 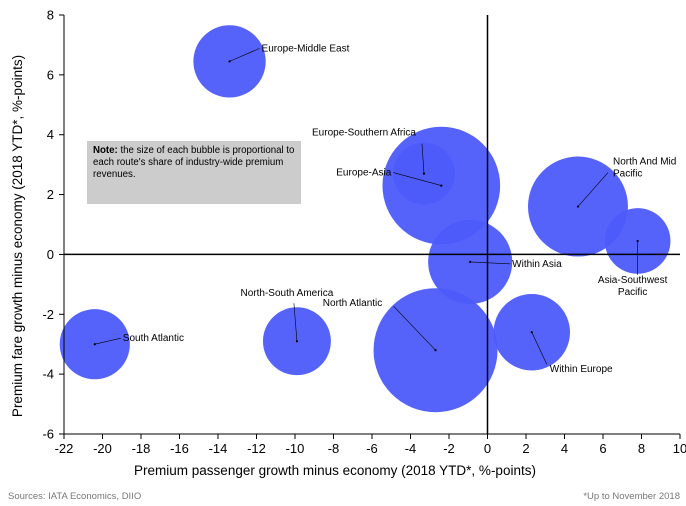 What do you see at coordinates (631, 496) in the screenshot?
I see `footnote: *Up to November 2018` at bounding box center [631, 496].